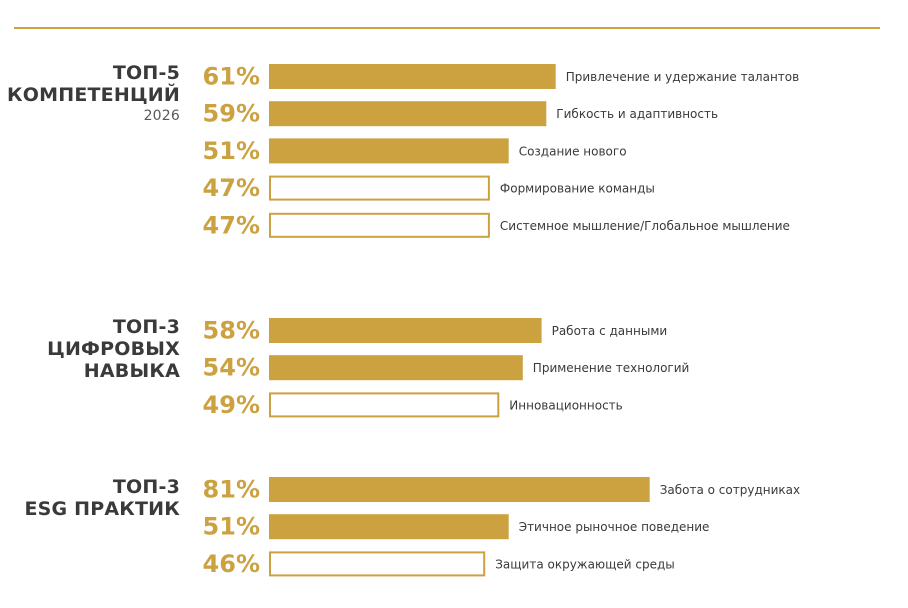 This screenshot has width=908, height=608. What do you see at coordinates (645, 226) in the screenshot?
I see `bar-category-label: Системное мышление/Глобальное мышление` at bounding box center [645, 226].